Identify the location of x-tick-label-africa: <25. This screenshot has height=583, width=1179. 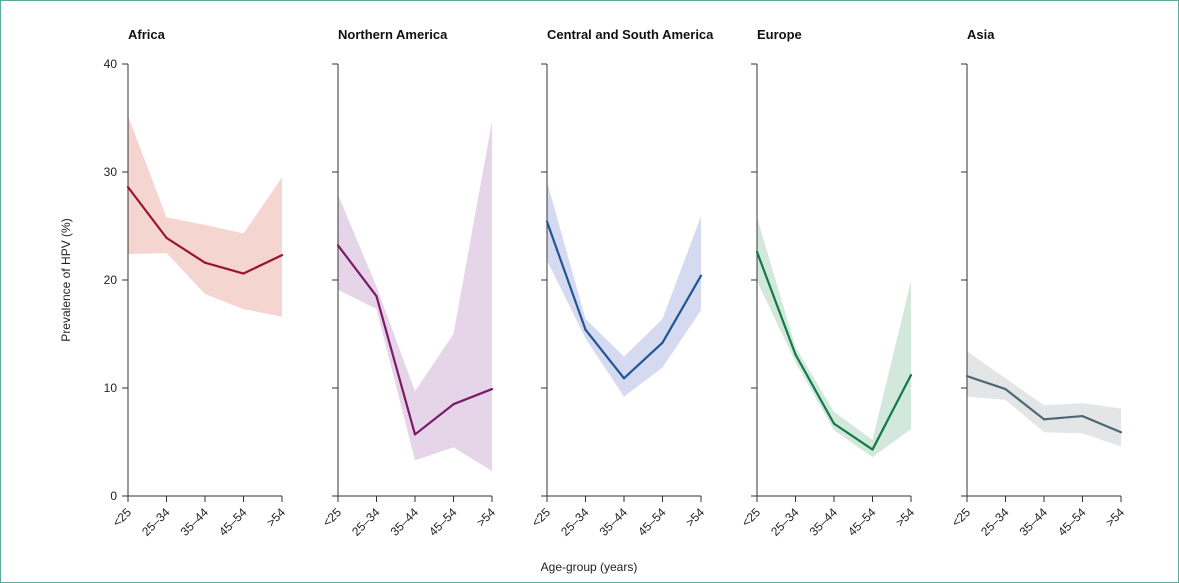
(122, 517).